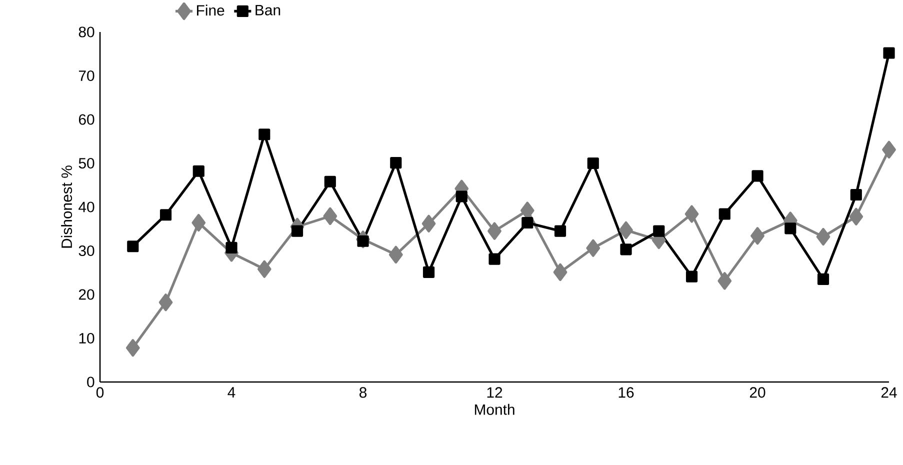 The width and height of the screenshot is (903, 465). I want to click on y-tick-label: 0, so click(90, 382).